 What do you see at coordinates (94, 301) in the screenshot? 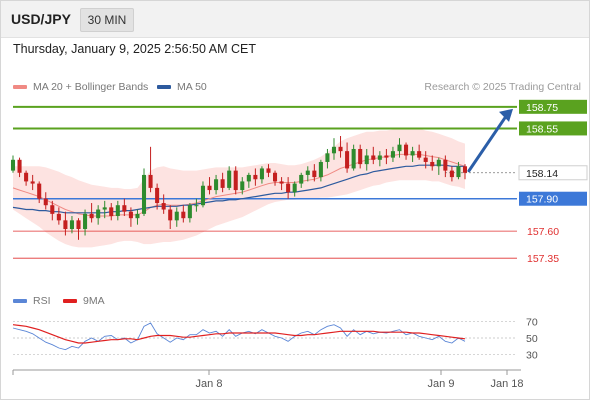
I see `legend-label-9ma: 9MA` at bounding box center [94, 301].